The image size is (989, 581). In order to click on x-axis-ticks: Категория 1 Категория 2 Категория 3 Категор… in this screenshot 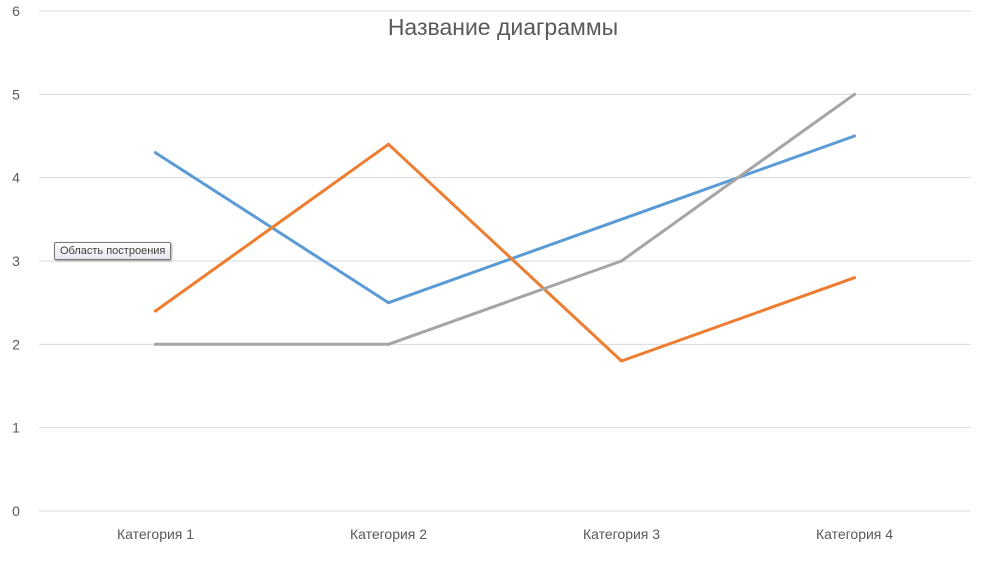, I will do `click(505, 534)`.